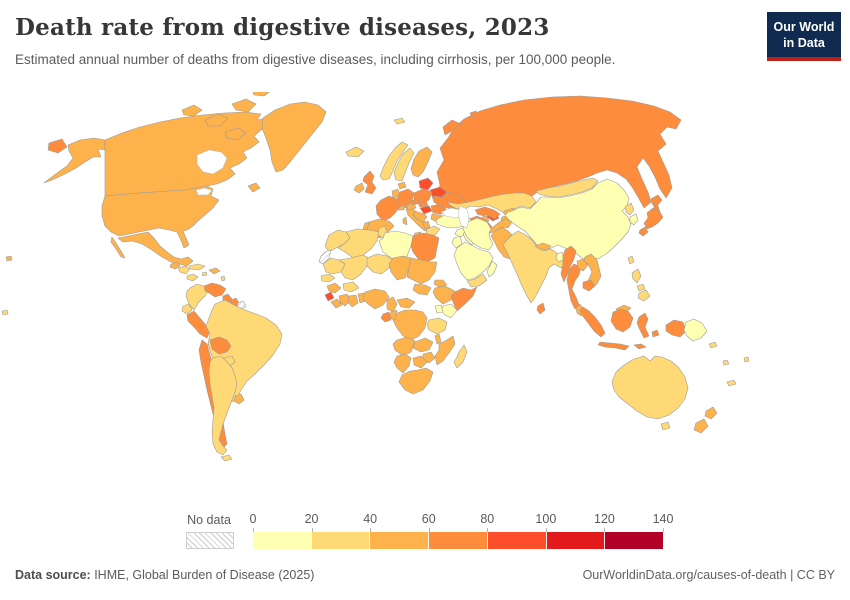 The image size is (850, 600). I want to click on country-vanuatu, so click(726, 362).